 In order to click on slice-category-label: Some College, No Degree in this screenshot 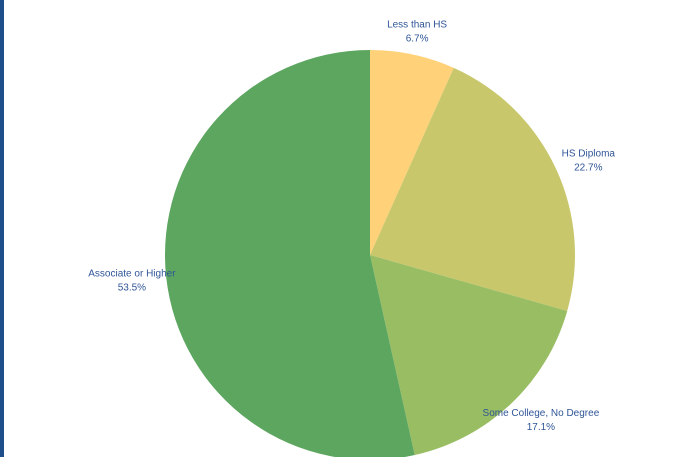, I will do `click(541, 413)`.